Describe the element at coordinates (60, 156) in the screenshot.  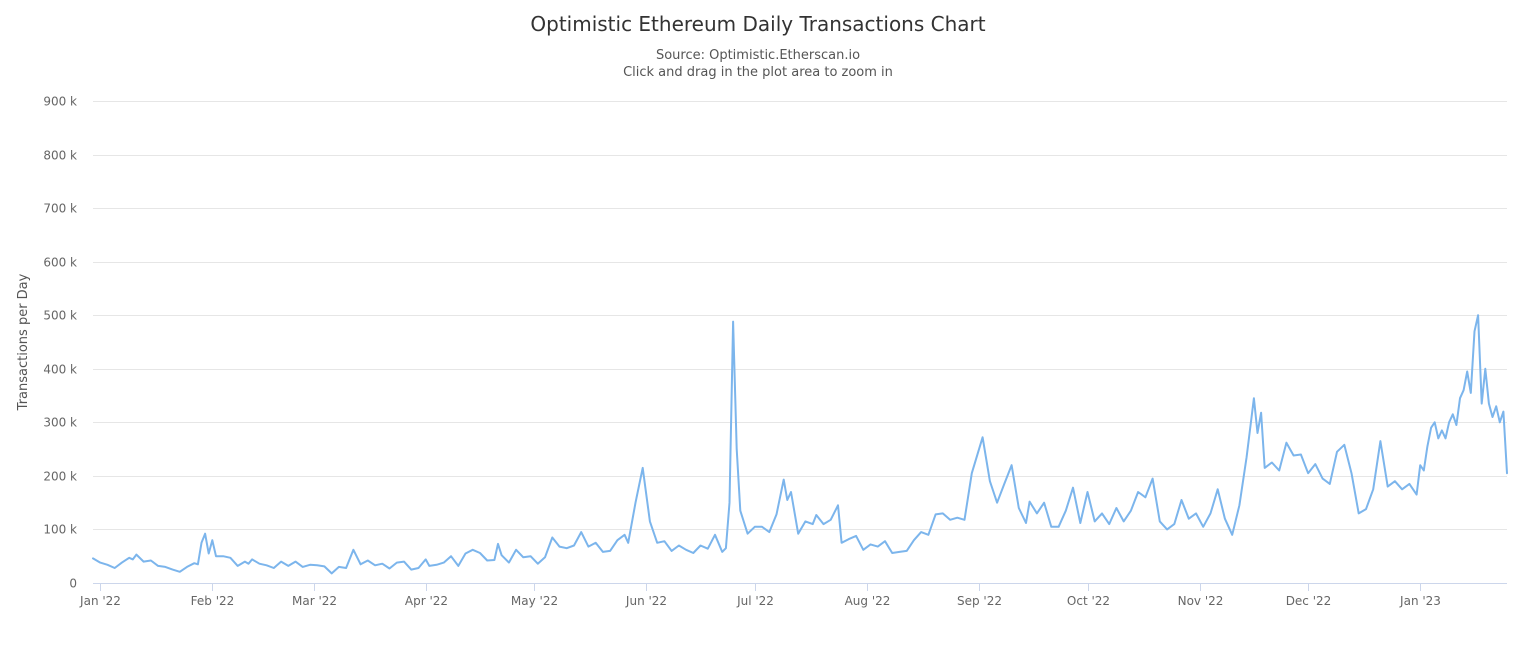
I see `y-tick-label: 800 k` at that location.